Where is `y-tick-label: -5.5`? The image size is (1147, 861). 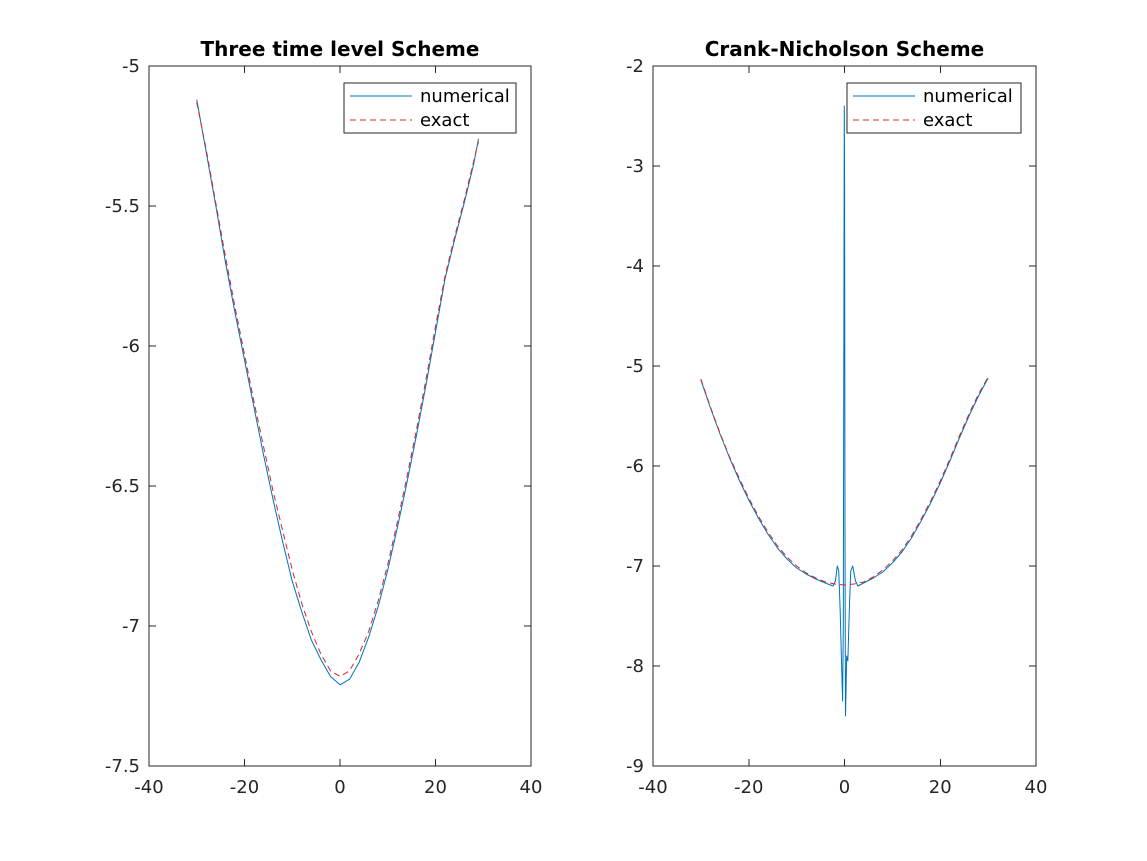
y-tick-label: -5.5 is located at coordinates (122, 206).